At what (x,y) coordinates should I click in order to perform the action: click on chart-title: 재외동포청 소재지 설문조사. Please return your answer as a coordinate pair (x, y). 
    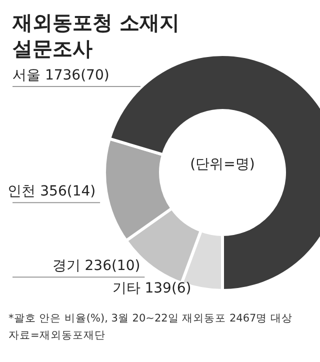
    Looking at the image, I should click on (96, 35).